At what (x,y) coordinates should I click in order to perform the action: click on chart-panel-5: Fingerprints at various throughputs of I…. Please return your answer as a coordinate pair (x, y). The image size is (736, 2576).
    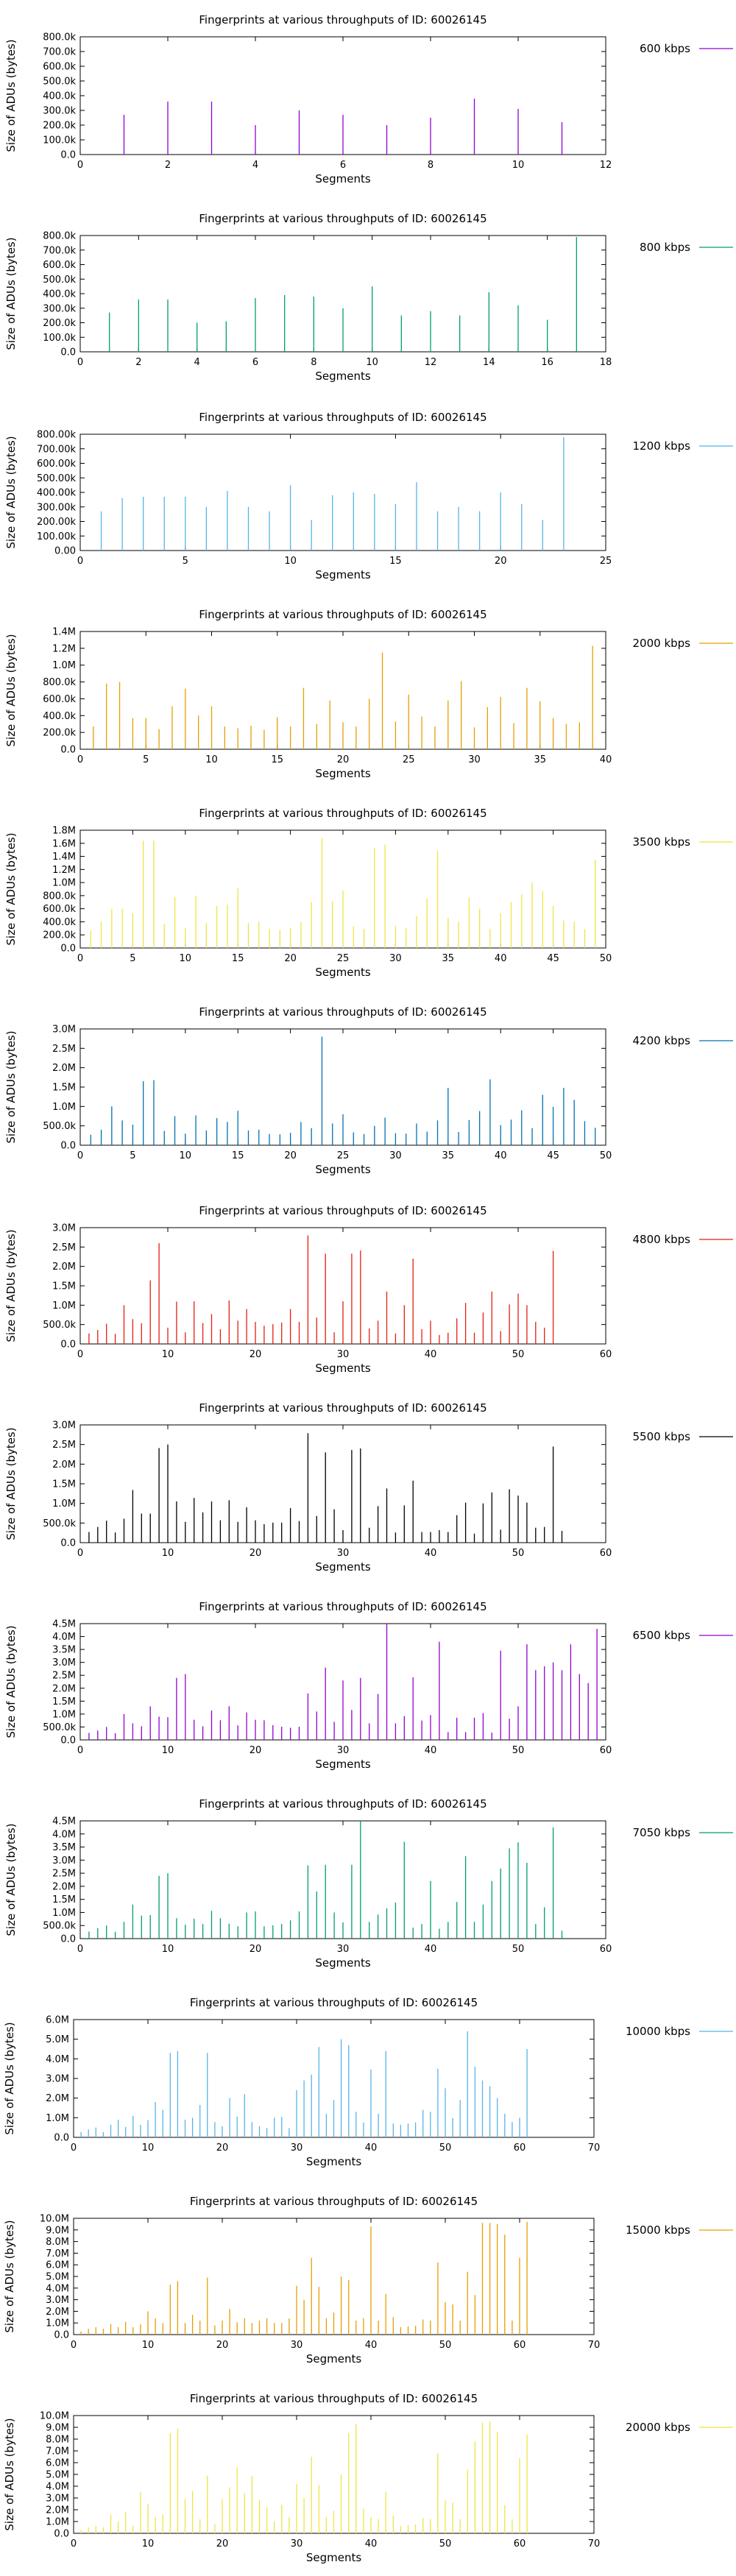
    Looking at the image, I should click on (368, 893).